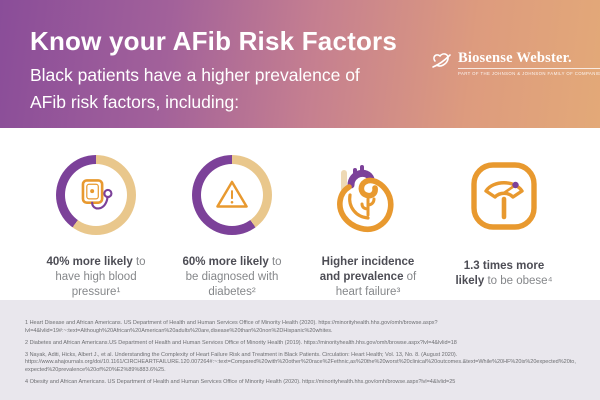  I want to click on logo-wordmark: Biosense Webster., so click(515, 58).